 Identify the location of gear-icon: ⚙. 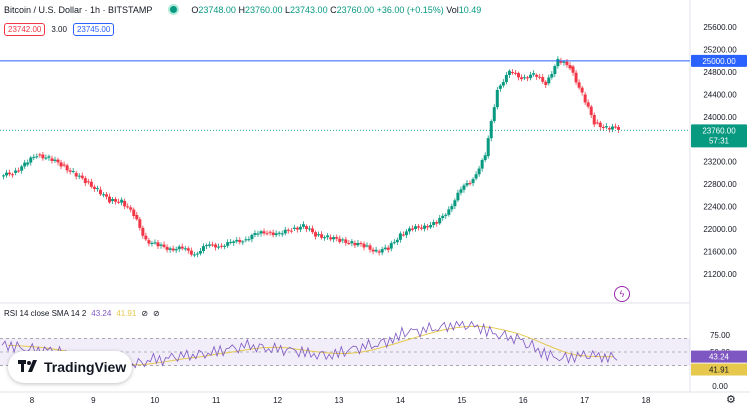
(731, 400).